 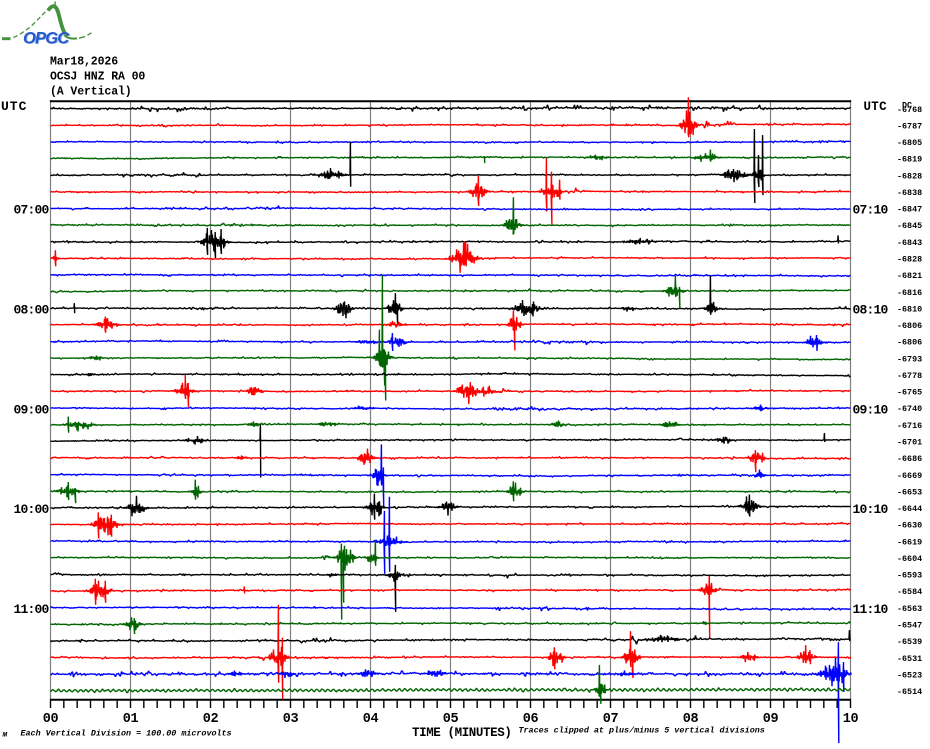 I want to click on svg-text: 02, so click(x=211, y=719).